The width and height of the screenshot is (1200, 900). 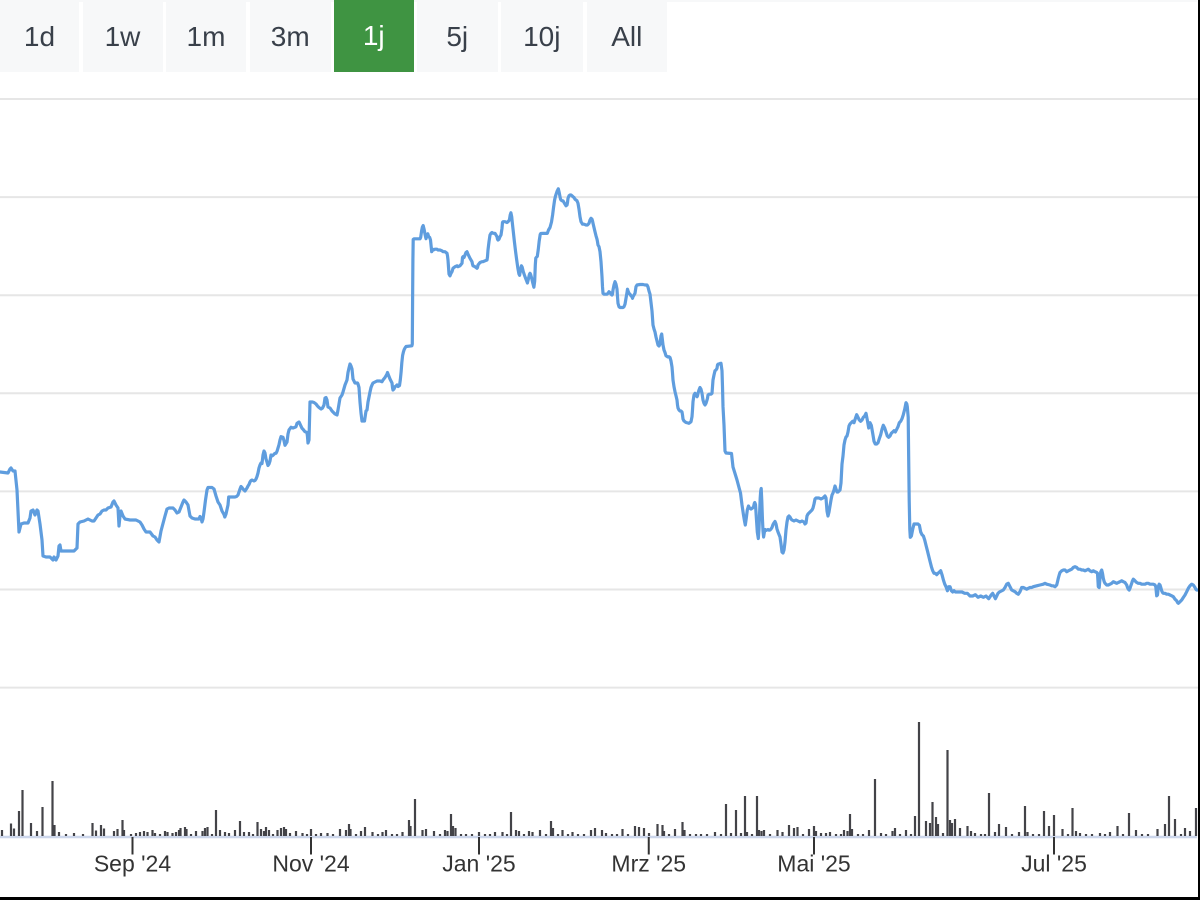 I want to click on svg-text: Sep '24, so click(x=132, y=864).